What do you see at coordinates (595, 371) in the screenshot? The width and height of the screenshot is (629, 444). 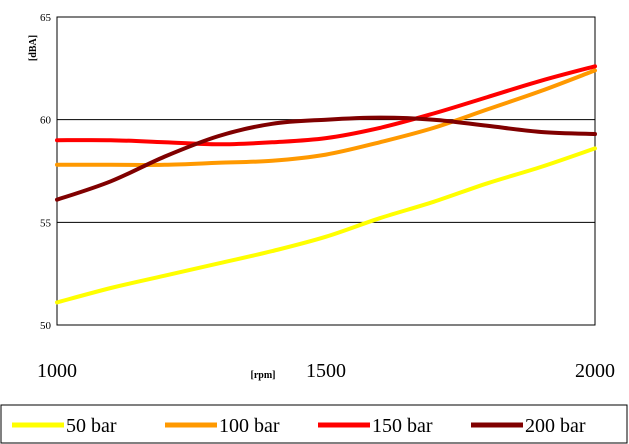 I see `x-tick-label: 2000` at bounding box center [595, 371].